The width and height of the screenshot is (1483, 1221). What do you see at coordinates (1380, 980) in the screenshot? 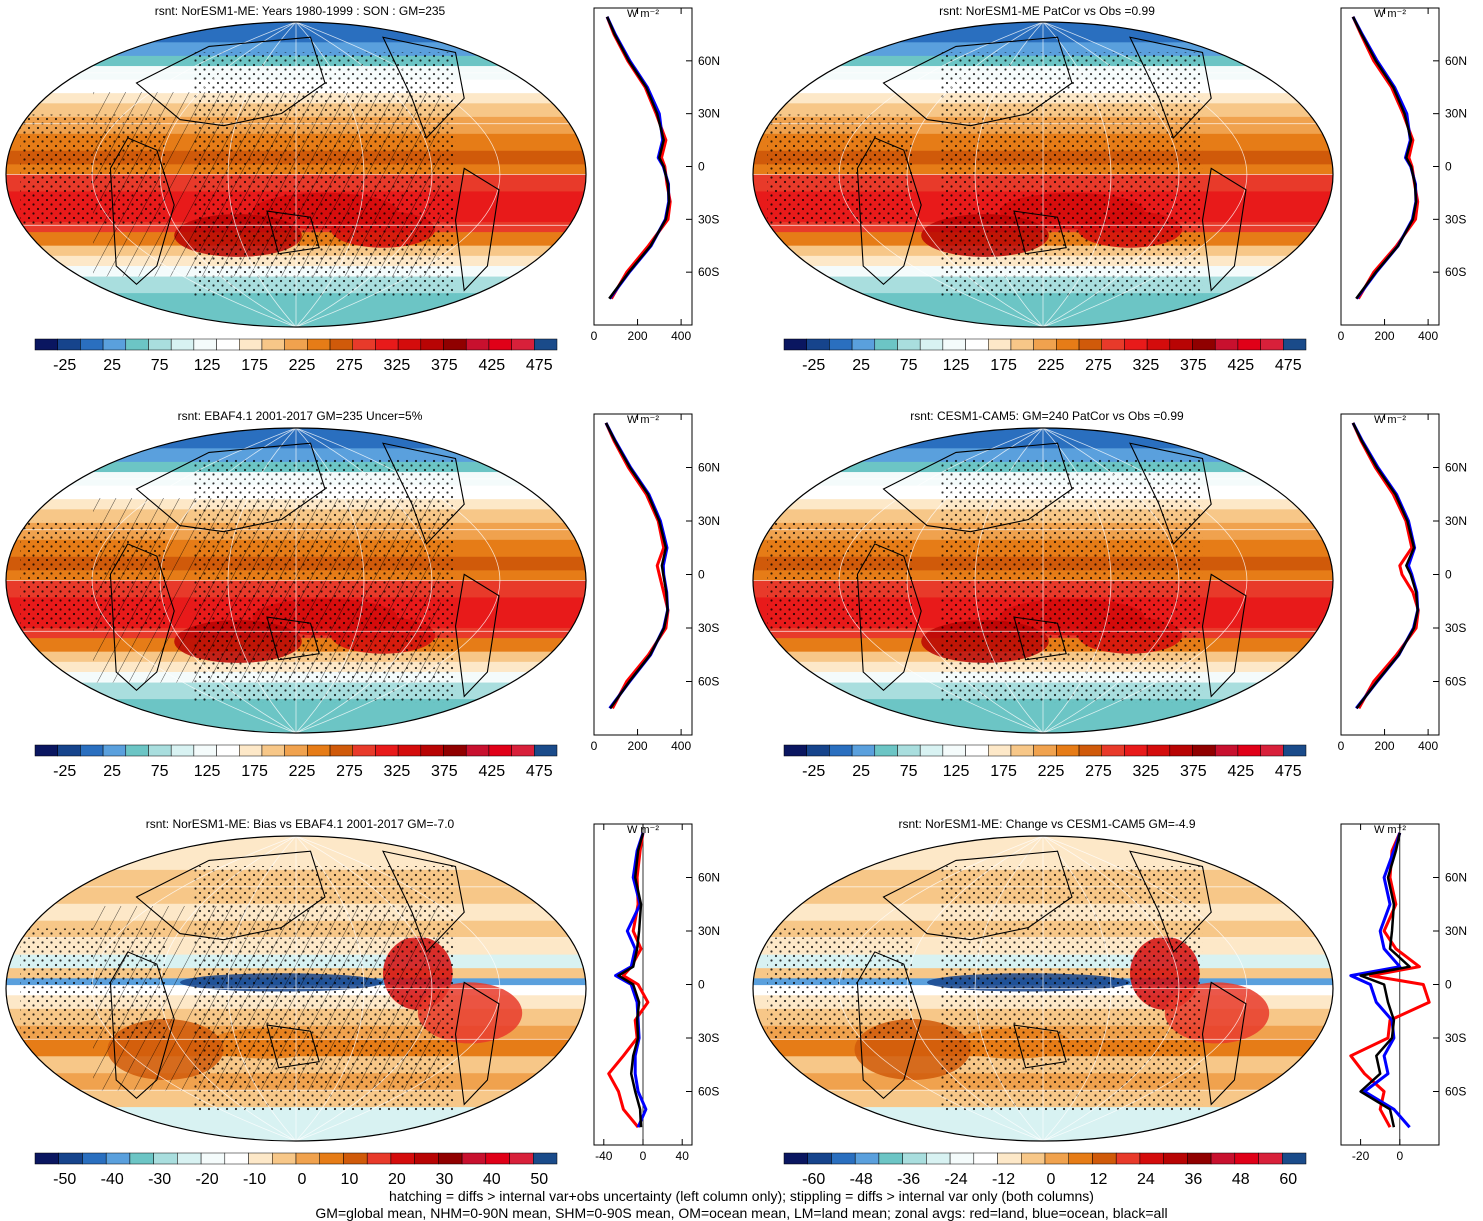
I see `zonal-line-ocean` at bounding box center [1380, 980].